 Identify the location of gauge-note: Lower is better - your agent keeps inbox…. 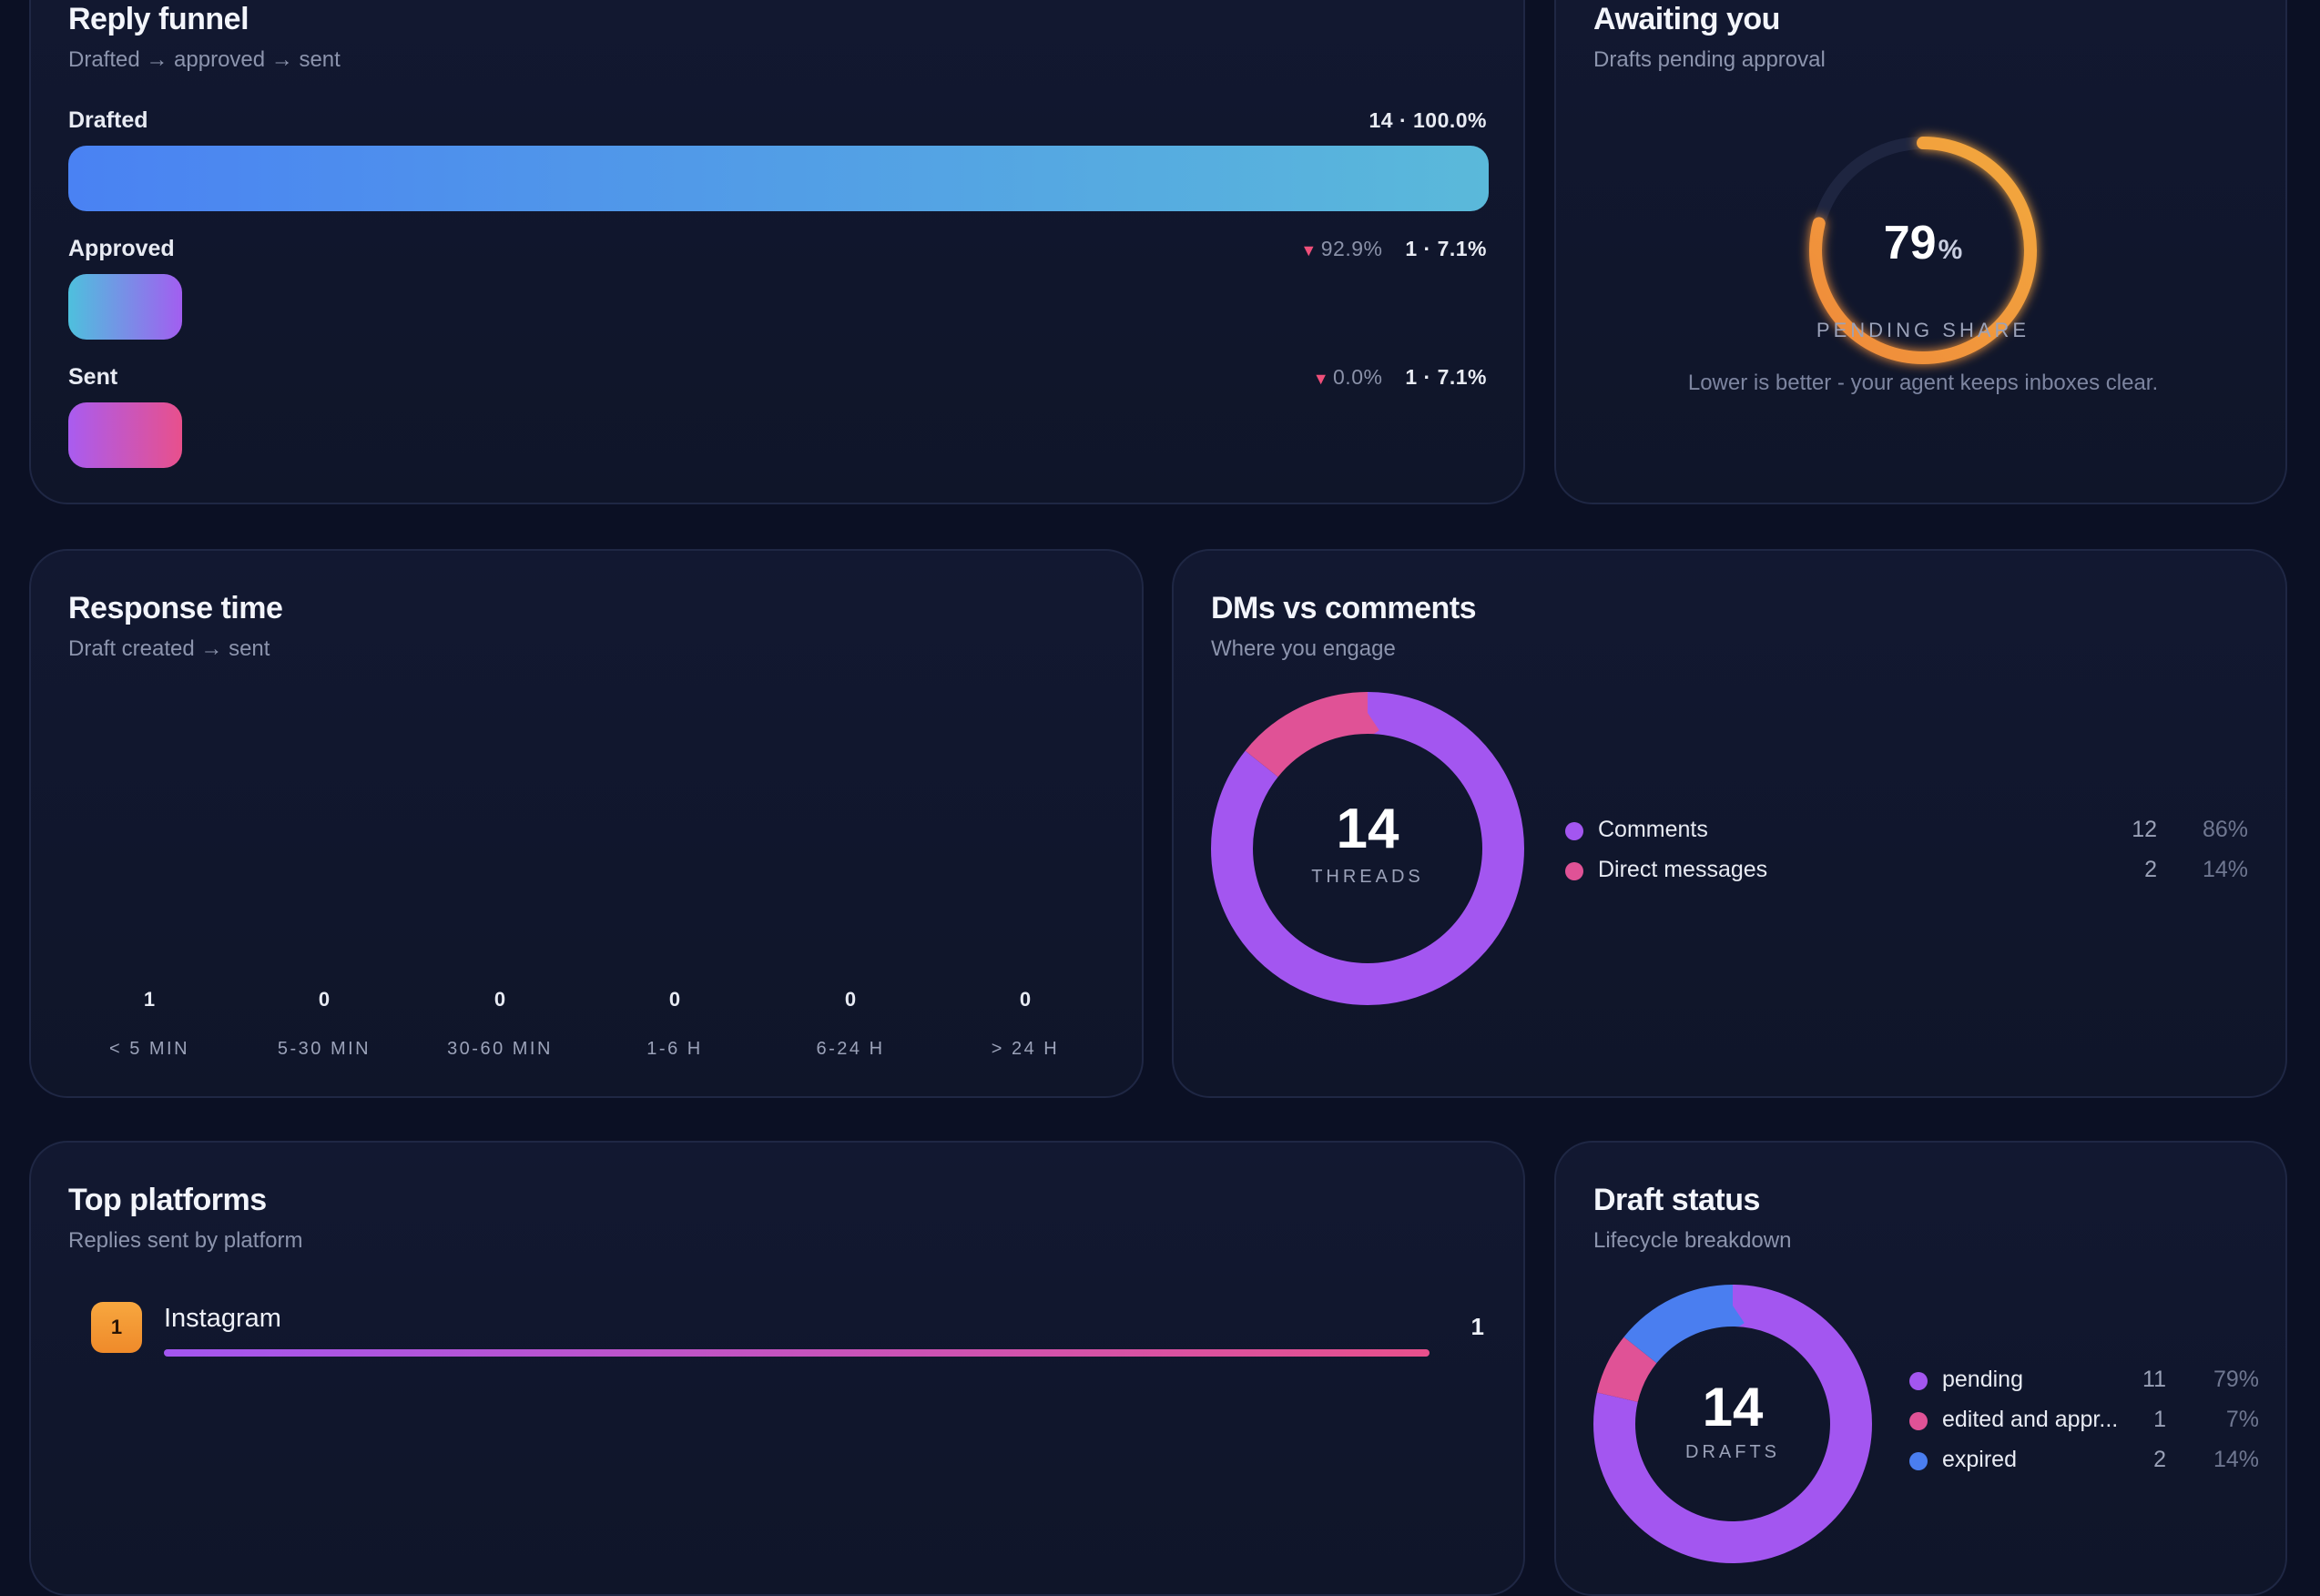
(1923, 383).